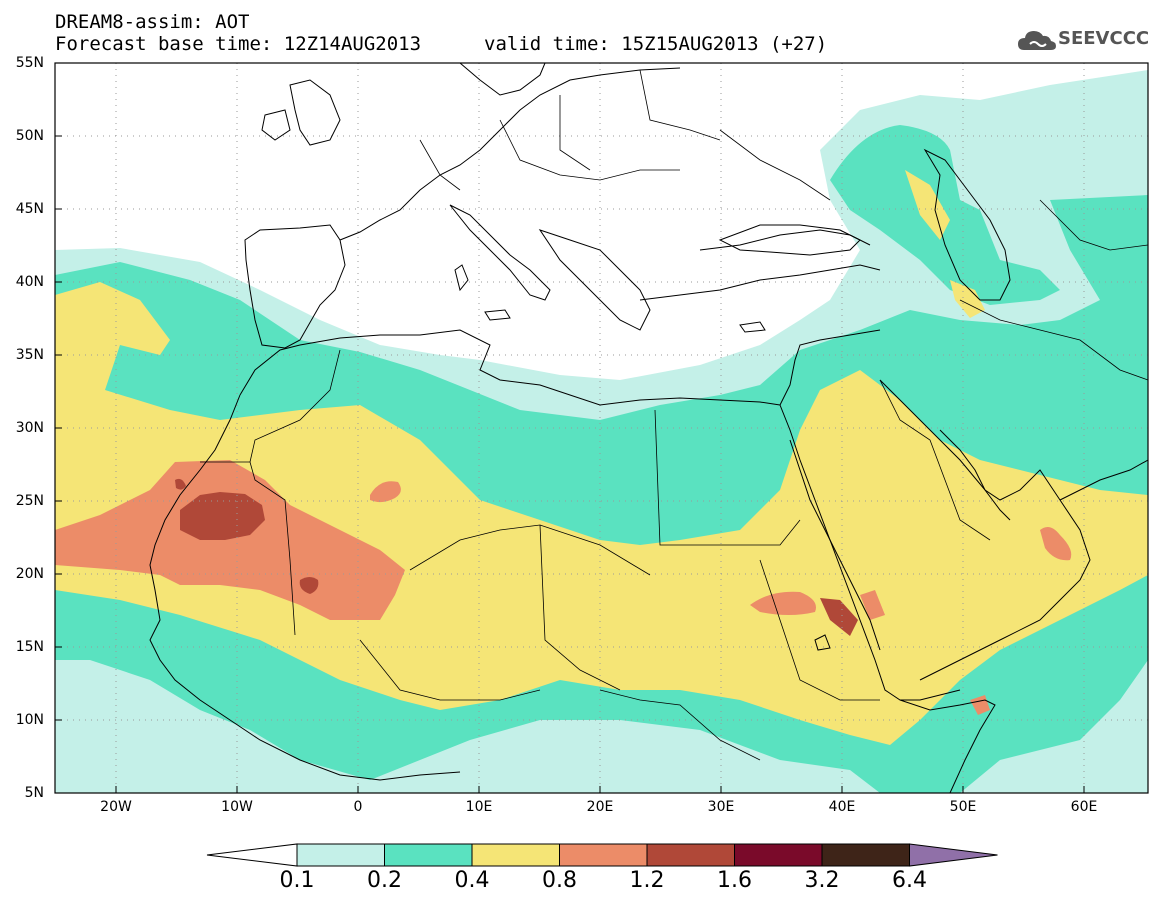 This screenshot has width=1165, height=905. I want to click on x-tick-label: 20E, so click(600, 807).